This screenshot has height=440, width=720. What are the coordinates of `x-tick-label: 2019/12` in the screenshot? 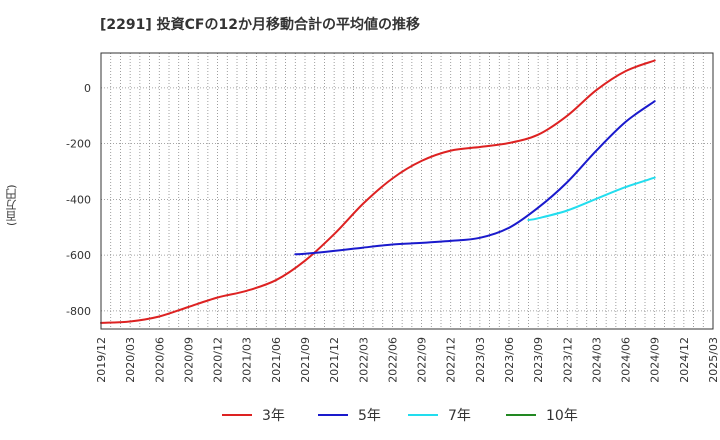 It's located at (101, 360).